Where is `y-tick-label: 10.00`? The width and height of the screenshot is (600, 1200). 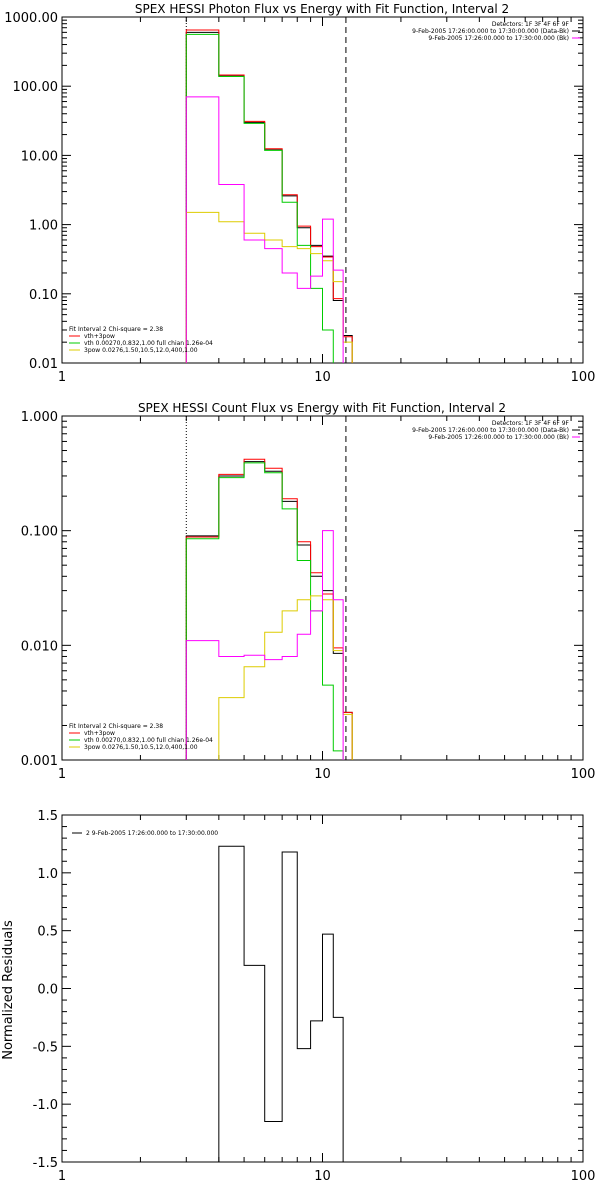 y-tick-label: 10.00 is located at coordinates (39, 156).